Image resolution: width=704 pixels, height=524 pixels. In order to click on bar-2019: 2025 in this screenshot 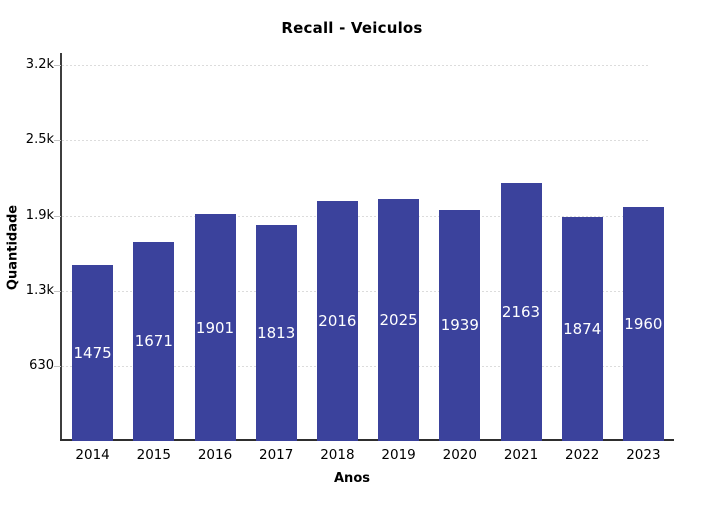, I will do `click(399, 320)`.